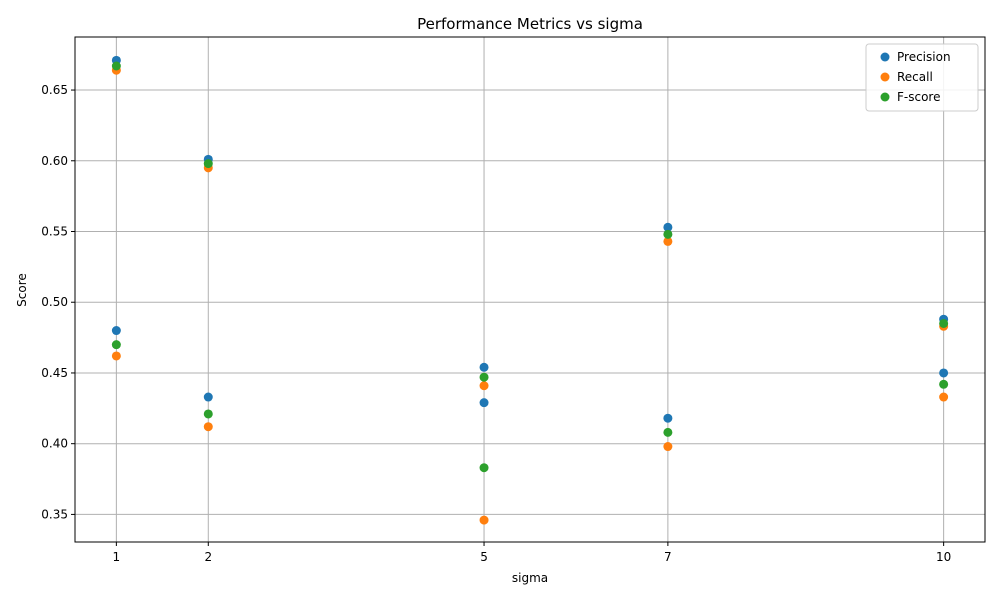 Image resolution: width=1000 pixels, height=600 pixels. Describe the element at coordinates (918, 97) in the screenshot. I see `legend-label: F-score` at that location.